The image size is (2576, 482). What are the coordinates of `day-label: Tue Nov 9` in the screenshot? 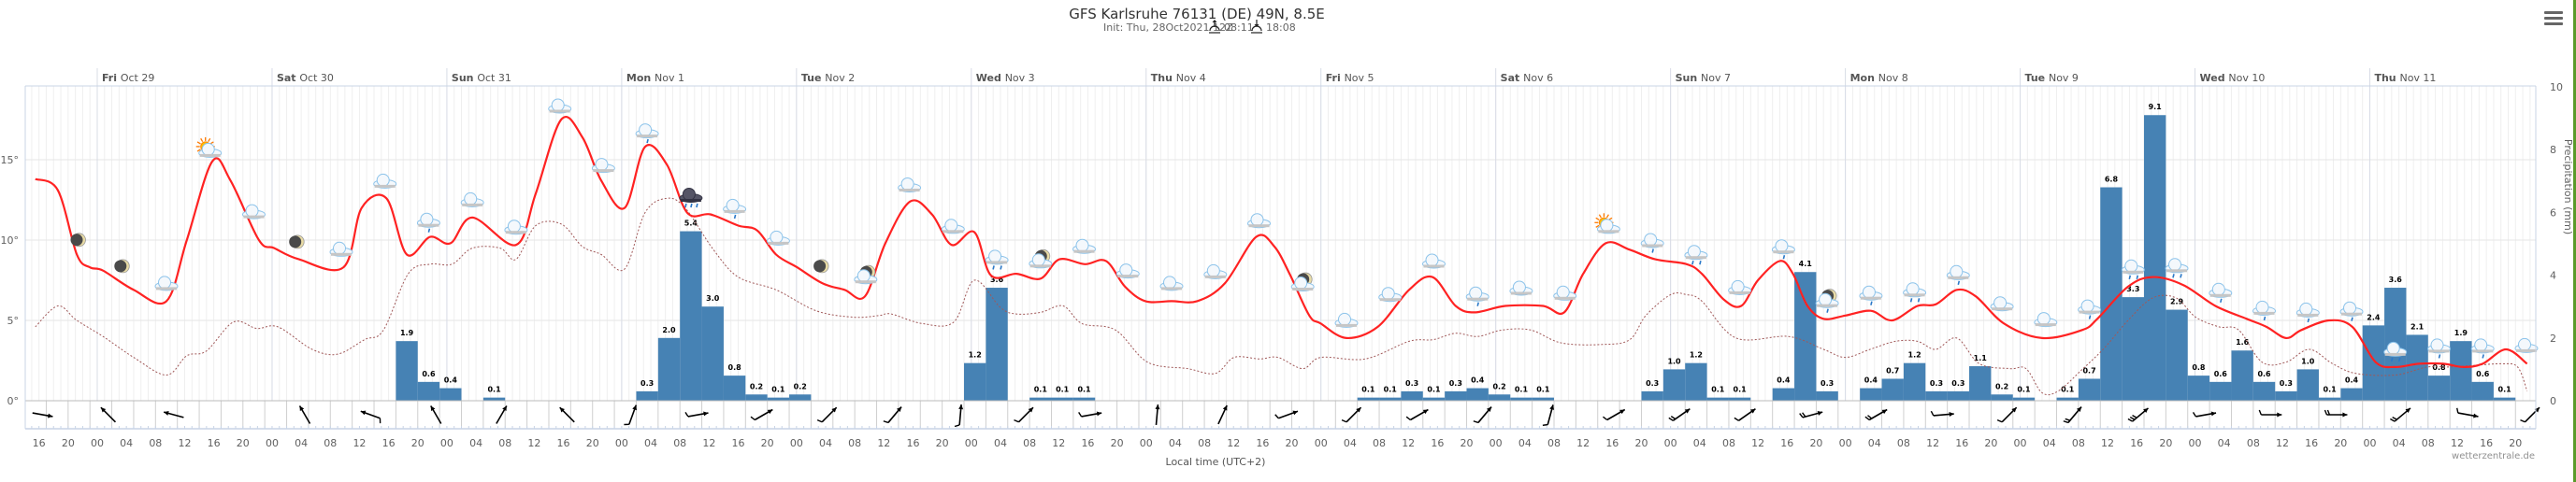 It's located at (2052, 78).